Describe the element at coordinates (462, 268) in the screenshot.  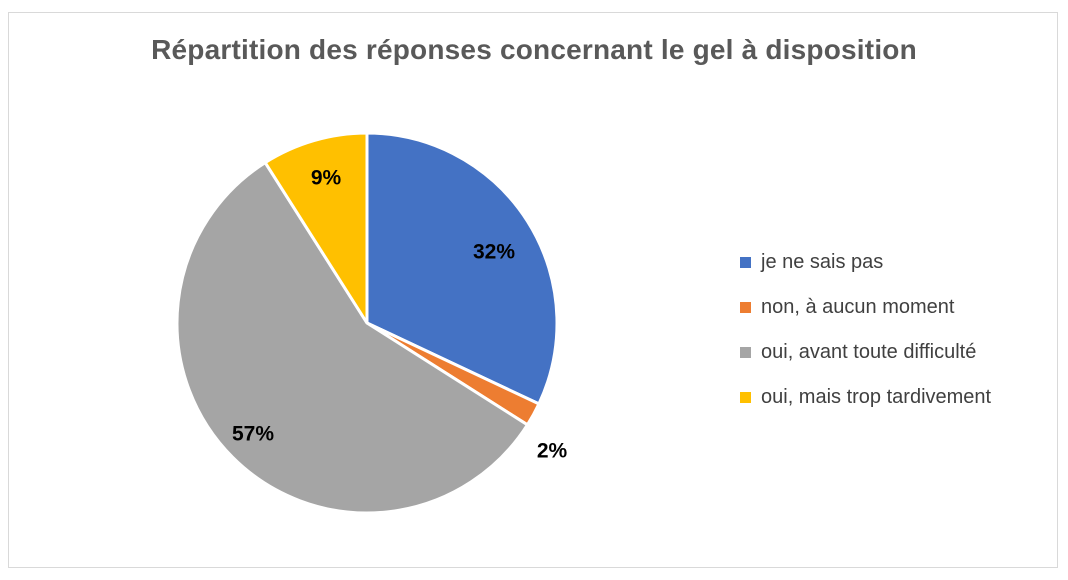
I see `pie-slice-je-ne-sais-pas` at that location.